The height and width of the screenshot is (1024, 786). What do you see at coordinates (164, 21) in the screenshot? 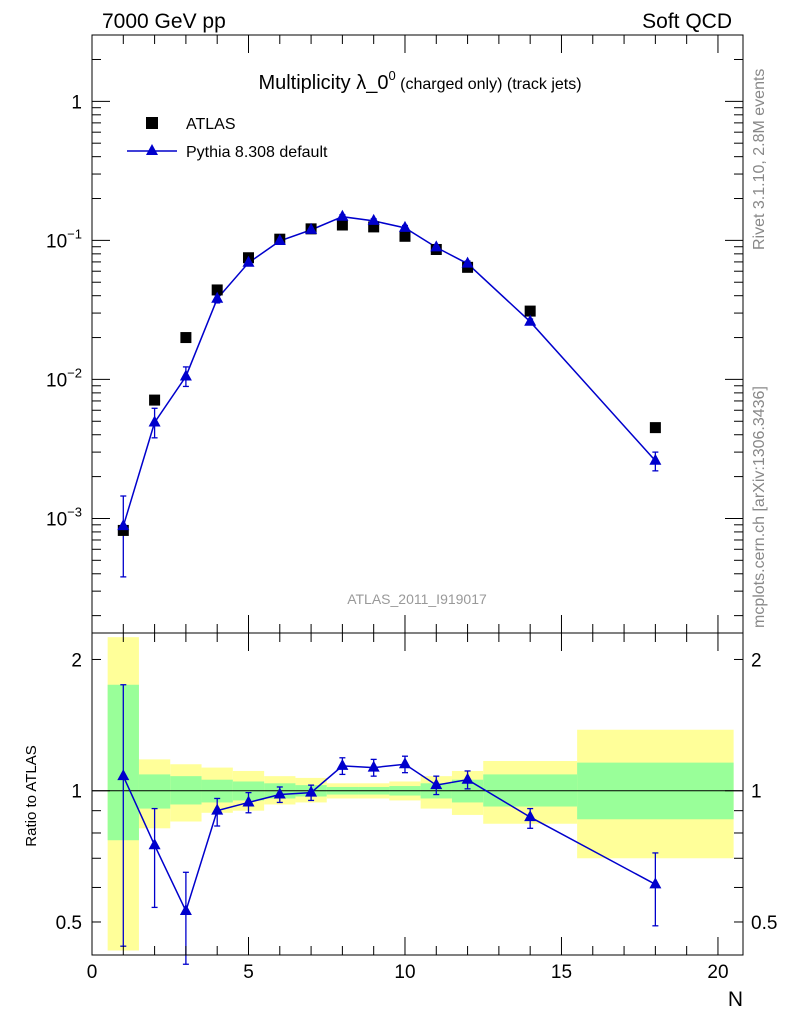
I see `header-left: 7000 GeV pp` at bounding box center [164, 21].